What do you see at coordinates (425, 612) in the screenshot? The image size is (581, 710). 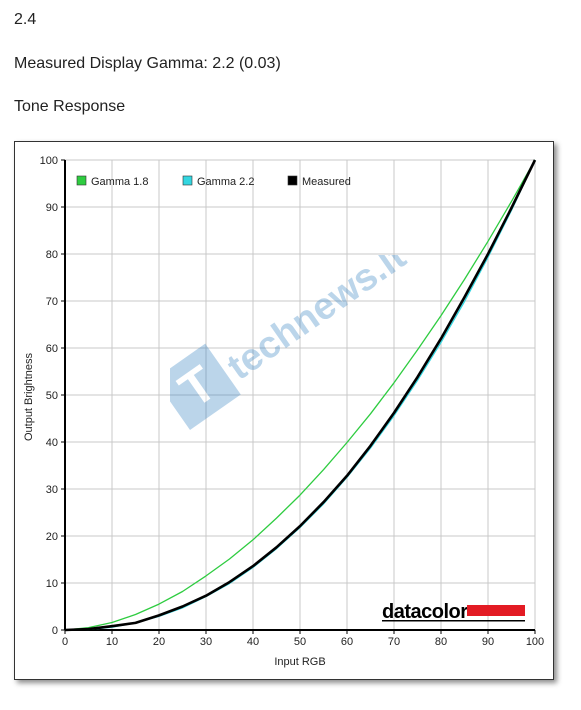 I see `datacolor-logo-text: datacolor` at bounding box center [425, 612].